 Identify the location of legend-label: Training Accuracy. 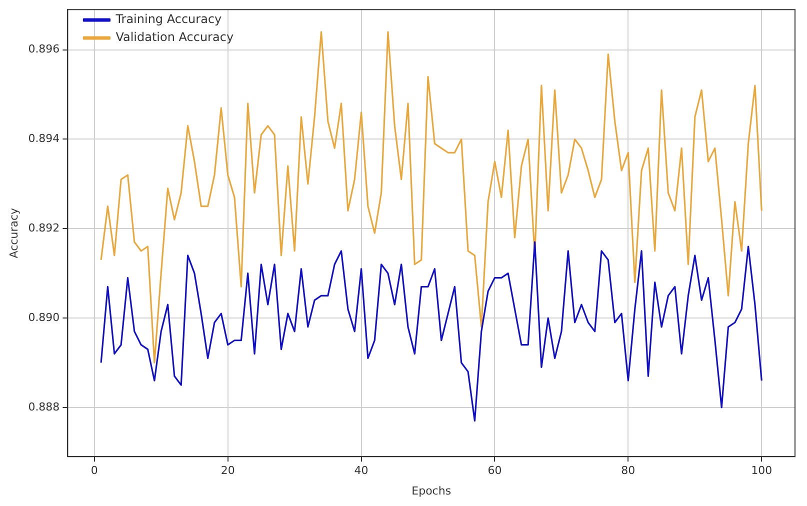
(168, 19).